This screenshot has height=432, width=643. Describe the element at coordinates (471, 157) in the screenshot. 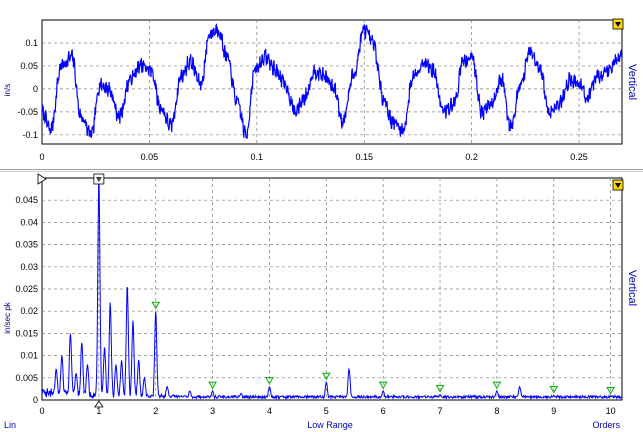

I see `x-tick-label: 0.2` at that location.